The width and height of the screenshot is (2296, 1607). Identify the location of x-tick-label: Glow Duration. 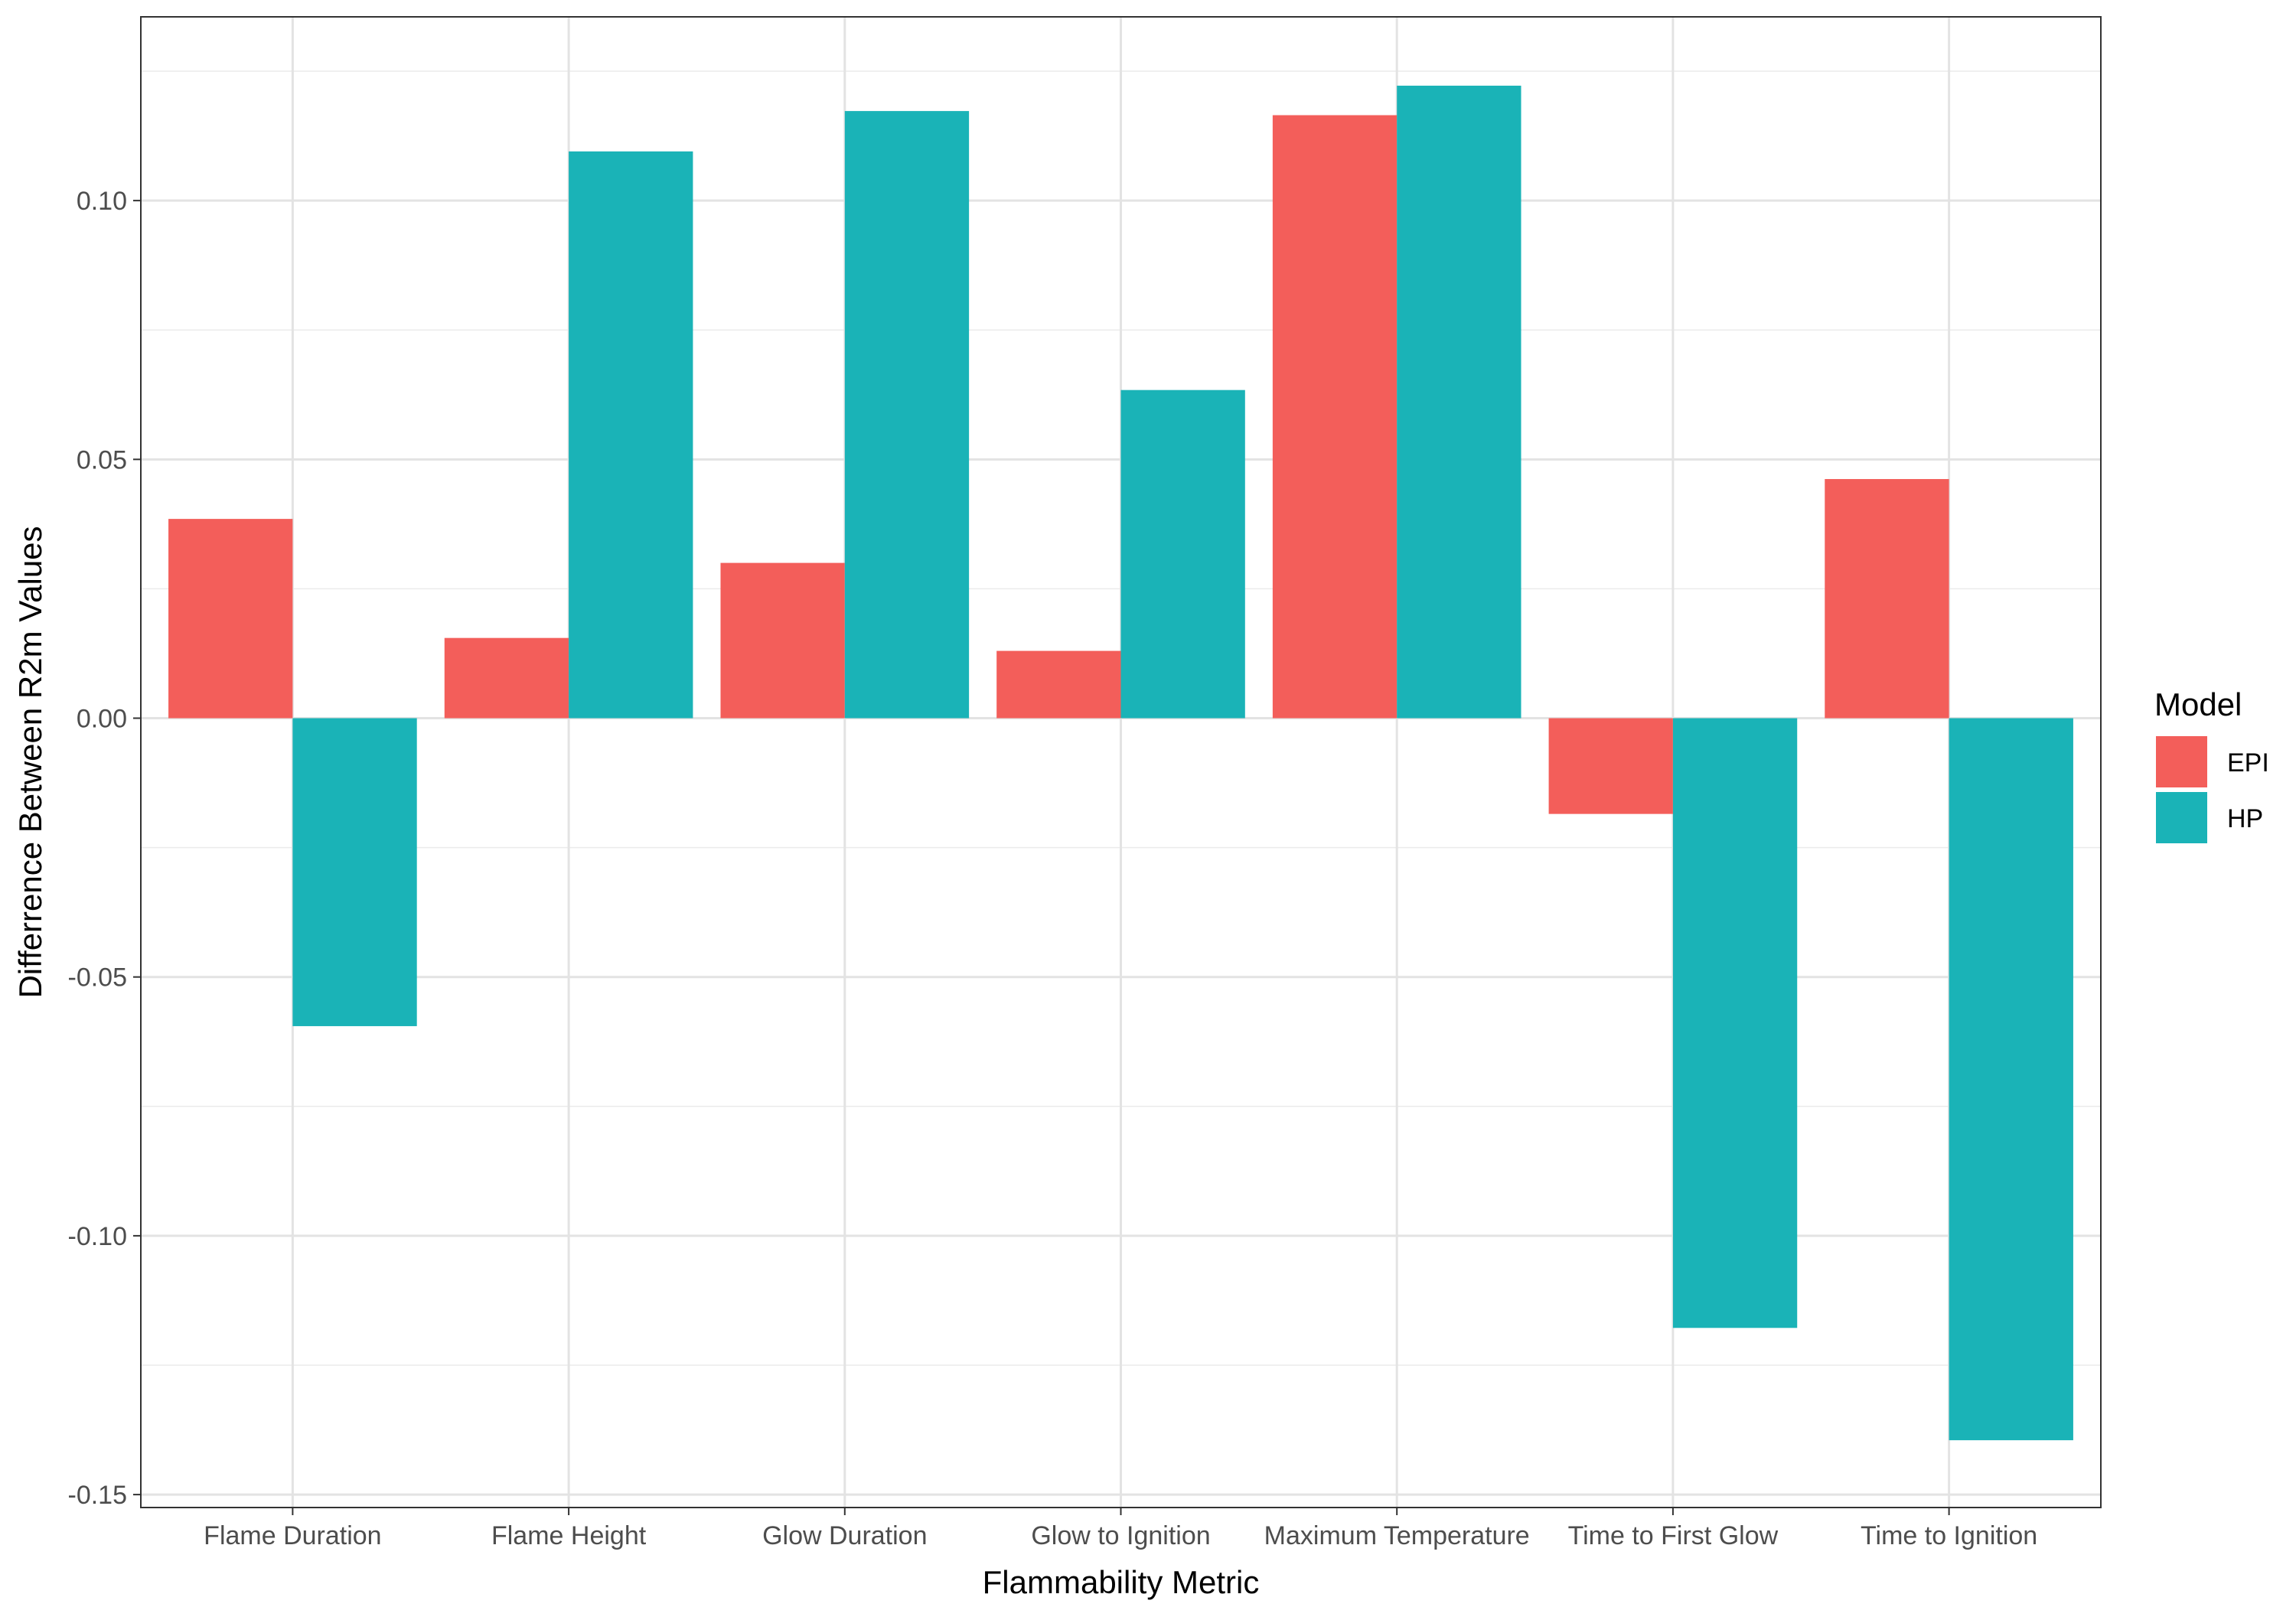
(844, 1535).